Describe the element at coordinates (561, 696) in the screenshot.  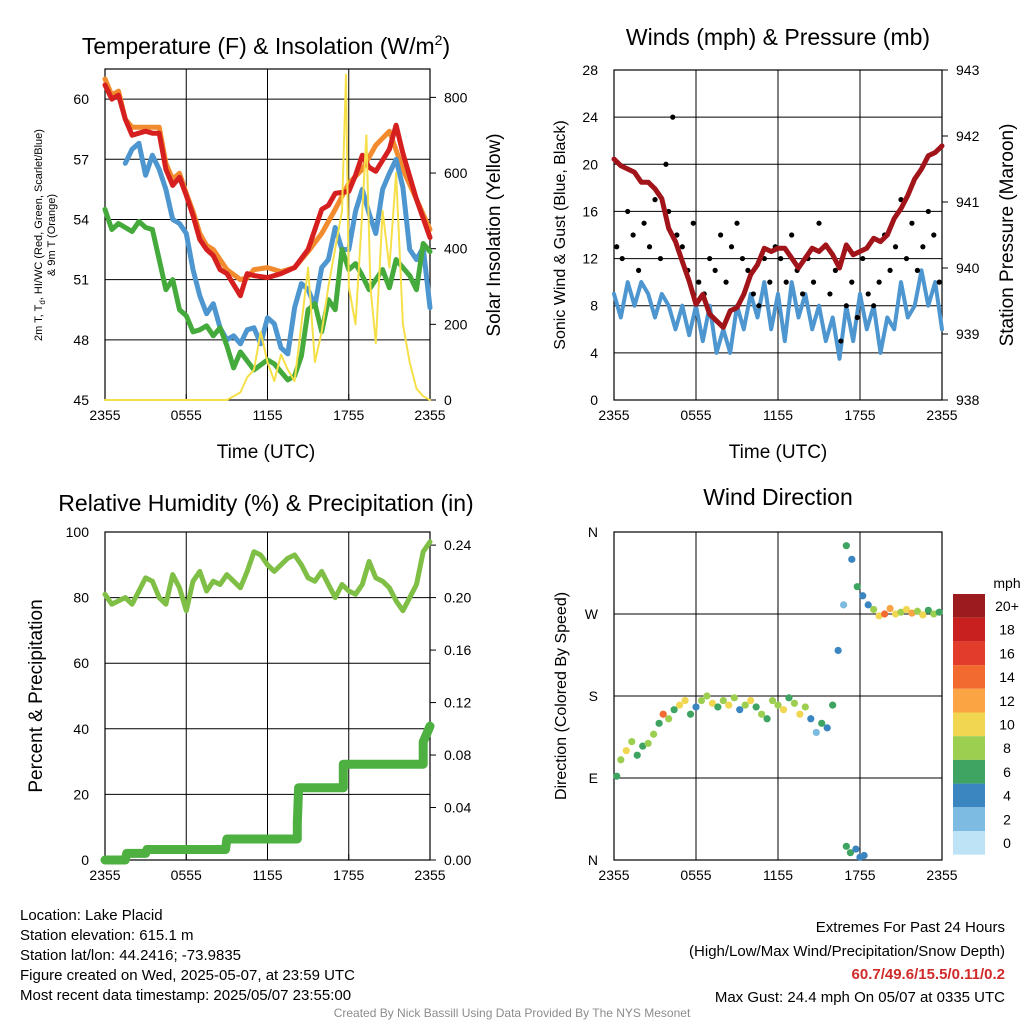
I see `direction-y-label: Direction (Colored By Speed)` at that location.